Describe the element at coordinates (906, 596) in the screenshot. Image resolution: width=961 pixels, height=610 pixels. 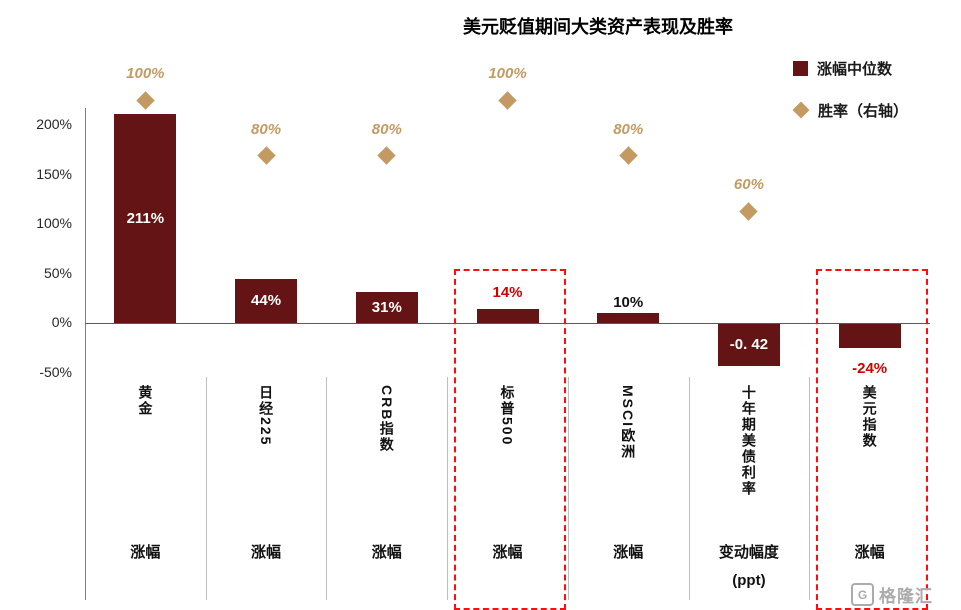
I see `watermark-text: 格隆汇` at that location.